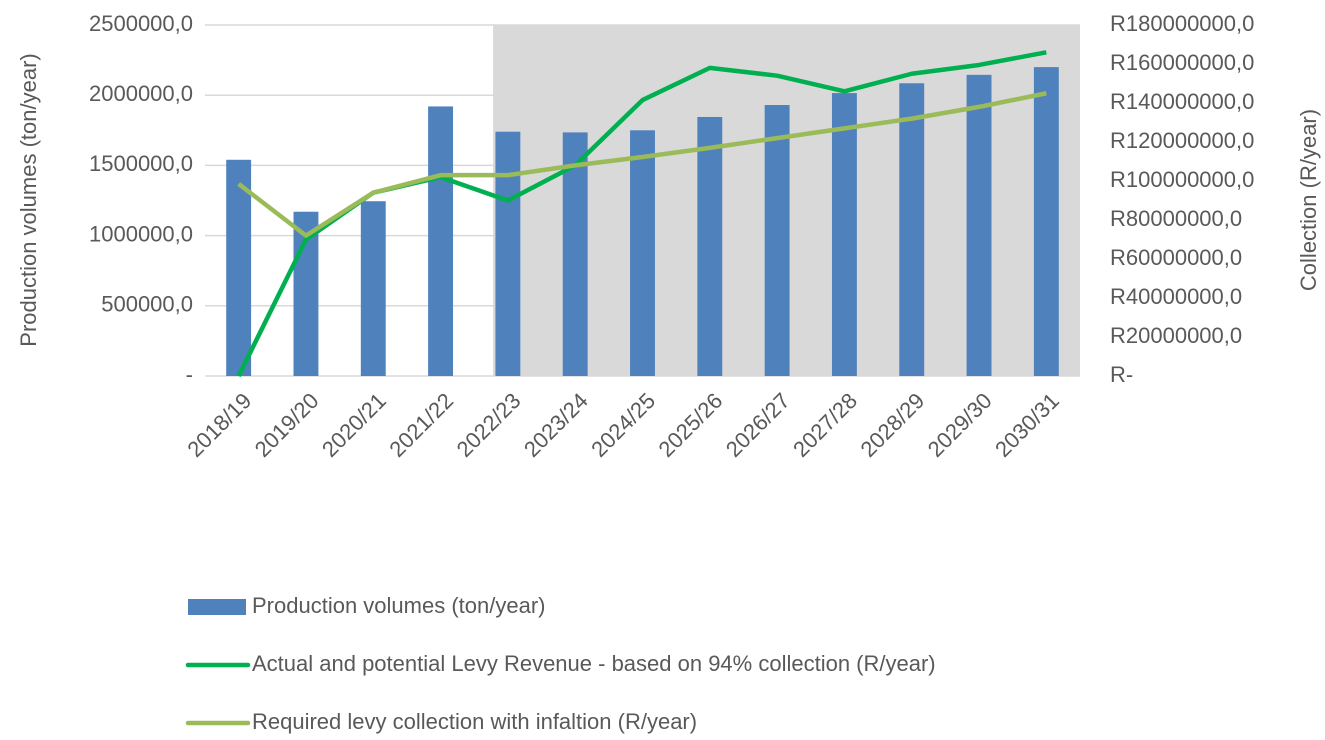 The width and height of the screenshot is (1325, 740). I want to click on x-tick-label: 2028/29, so click(892, 425).